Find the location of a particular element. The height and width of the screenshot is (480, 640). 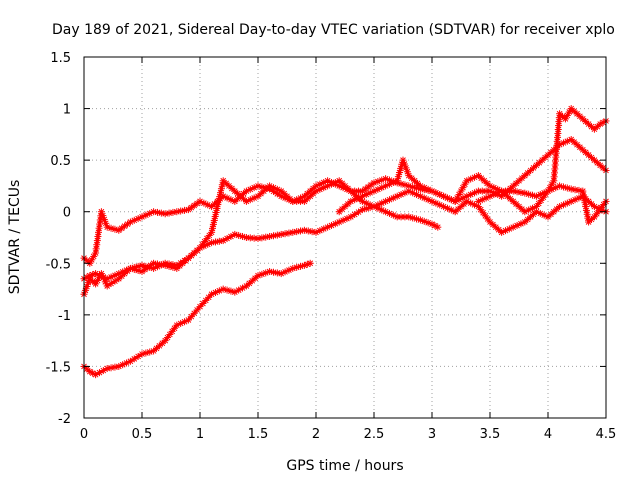

x-tick-label: 1.5 is located at coordinates (258, 434).